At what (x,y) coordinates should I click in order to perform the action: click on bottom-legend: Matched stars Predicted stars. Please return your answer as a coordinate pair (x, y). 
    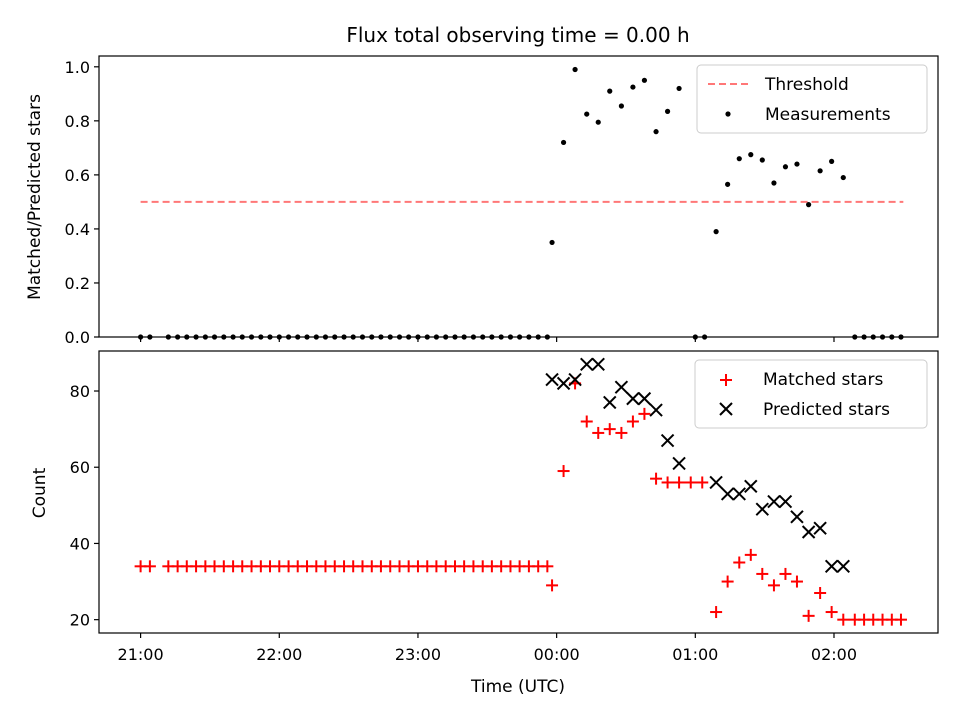
    Looking at the image, I should click on (811, 394).